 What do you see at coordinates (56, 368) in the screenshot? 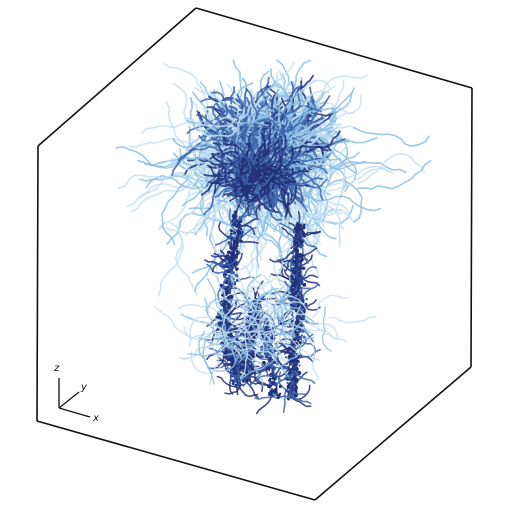
I see `z-axis-label: z` at bounding box center [56, 368].